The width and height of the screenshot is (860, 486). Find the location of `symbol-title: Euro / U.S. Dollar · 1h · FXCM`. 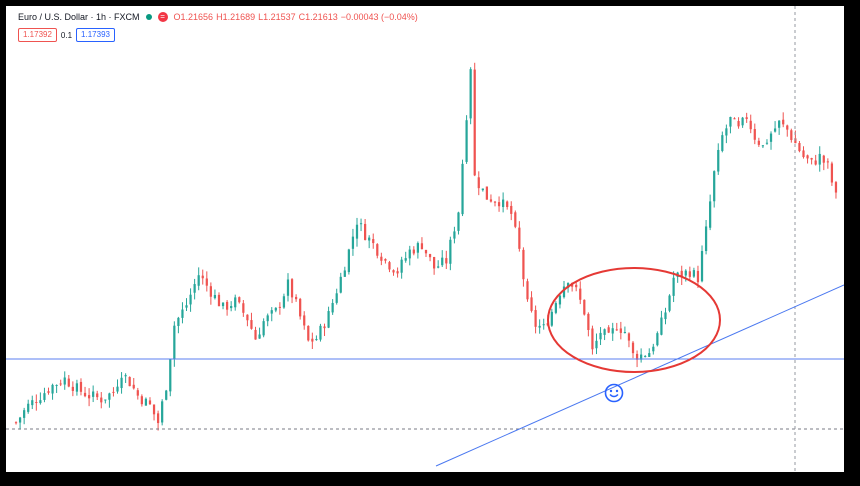

symbol-title: Euro / U.S. Dollar · 1h · FXCM is located at coordinates (79, 17).